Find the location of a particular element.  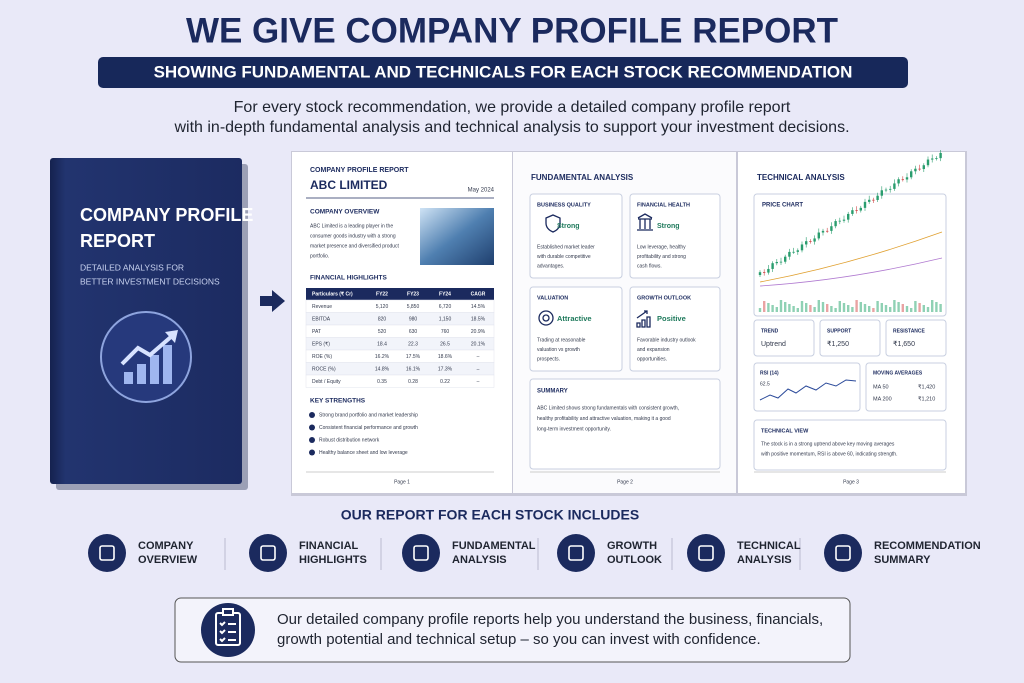

book-subtitle: BETTER INVESTMENT DECISIONS is located at coordinates (150, 281).